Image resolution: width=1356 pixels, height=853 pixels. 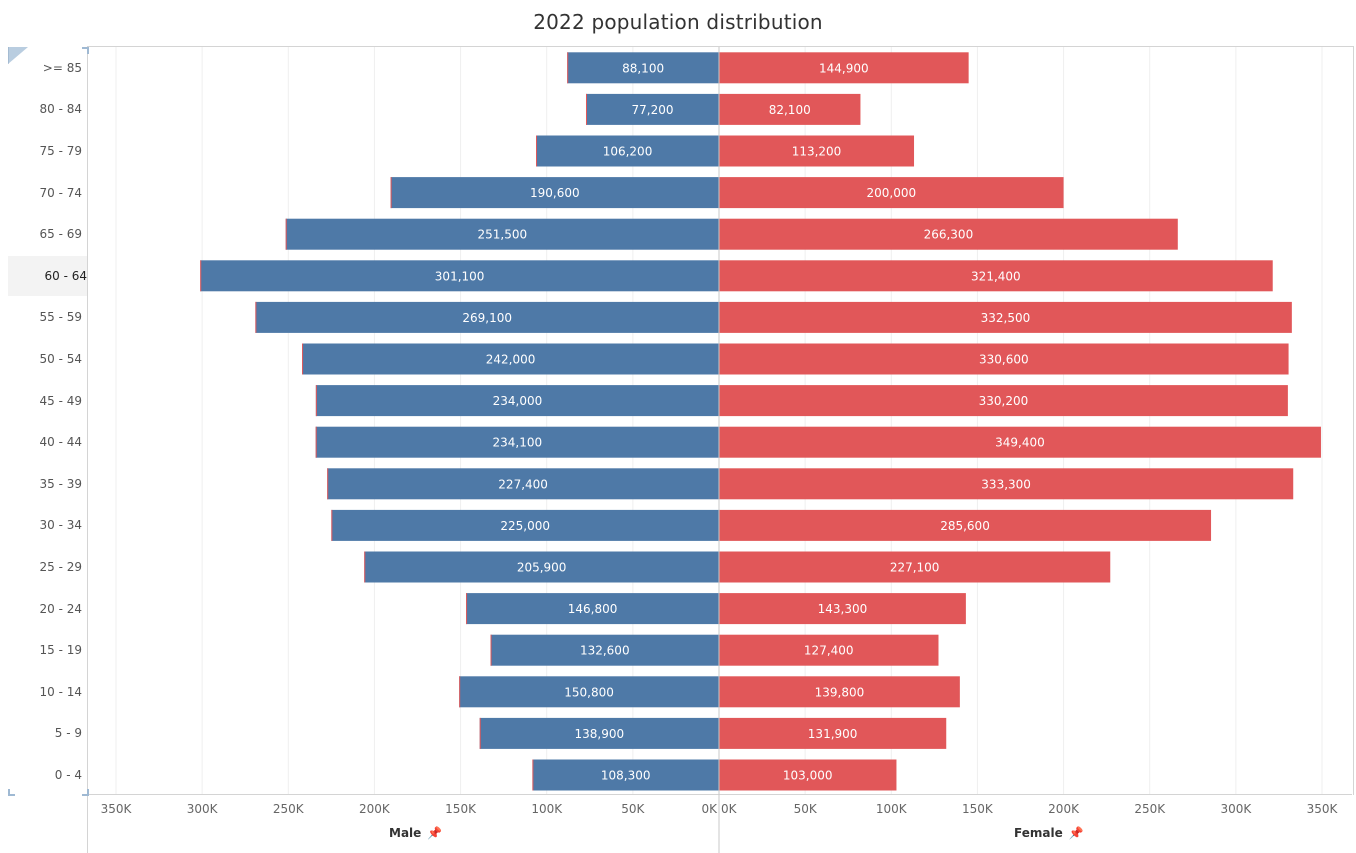 What do you see at coordinates (416, 833) in the screenshot?
I see `x-axis-title-male: Male 📌` at bounding box center [416, 833].